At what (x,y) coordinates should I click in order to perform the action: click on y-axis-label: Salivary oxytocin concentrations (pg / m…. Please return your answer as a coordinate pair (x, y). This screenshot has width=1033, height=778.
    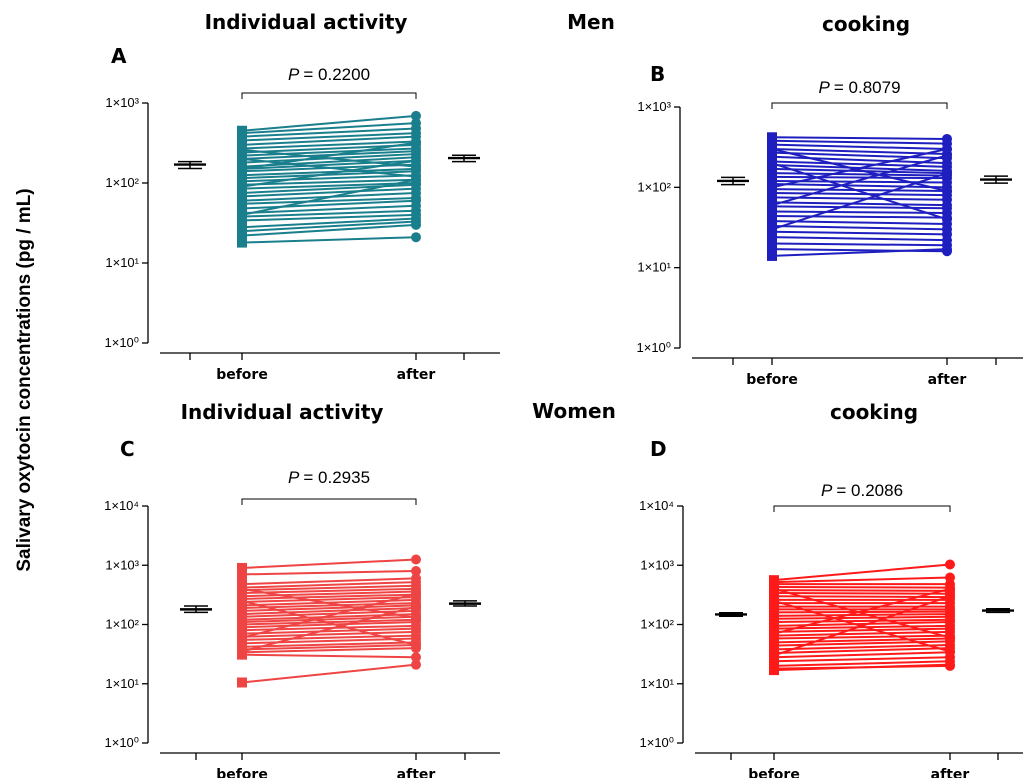
    Looking at the image, I should click on (24, 379).